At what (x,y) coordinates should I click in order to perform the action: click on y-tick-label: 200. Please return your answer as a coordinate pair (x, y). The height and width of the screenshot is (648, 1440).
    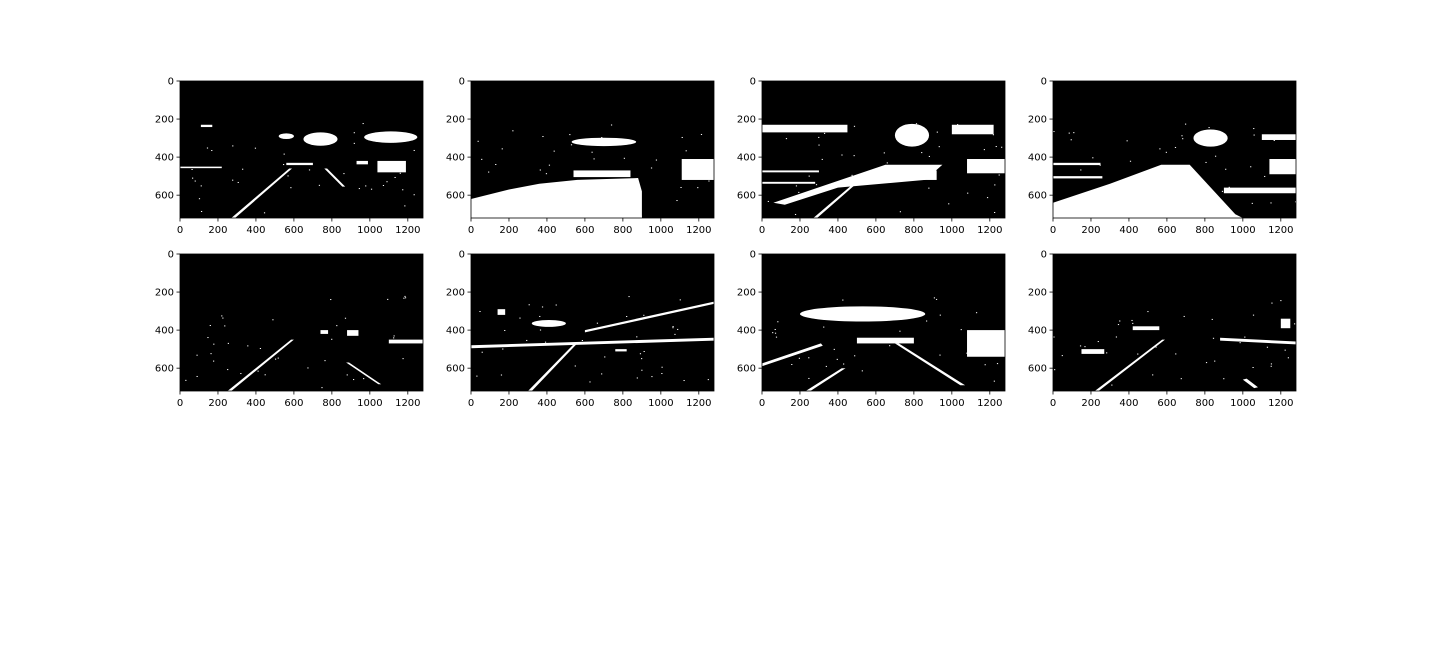
    Looking at the image, I should click on (1037, 293).